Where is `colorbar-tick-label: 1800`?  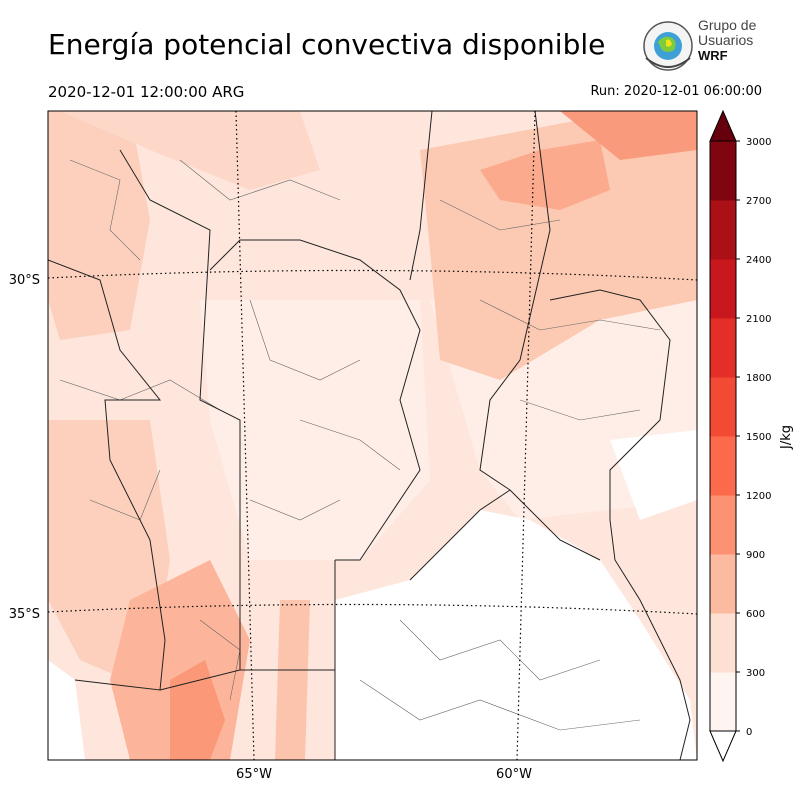 colorbar-tick-label: 1800 is located at coordinates (758, 378).